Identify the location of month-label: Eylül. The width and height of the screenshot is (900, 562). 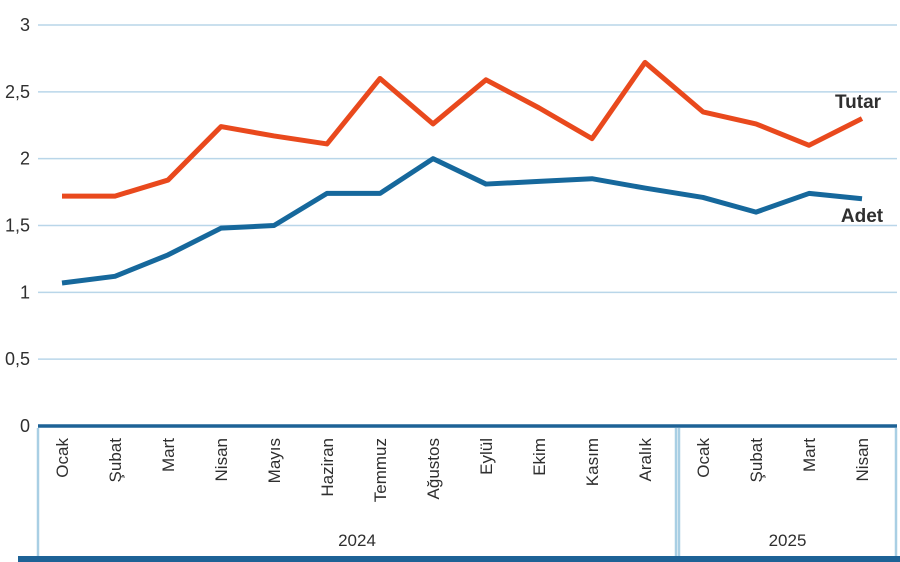
(486, 456).